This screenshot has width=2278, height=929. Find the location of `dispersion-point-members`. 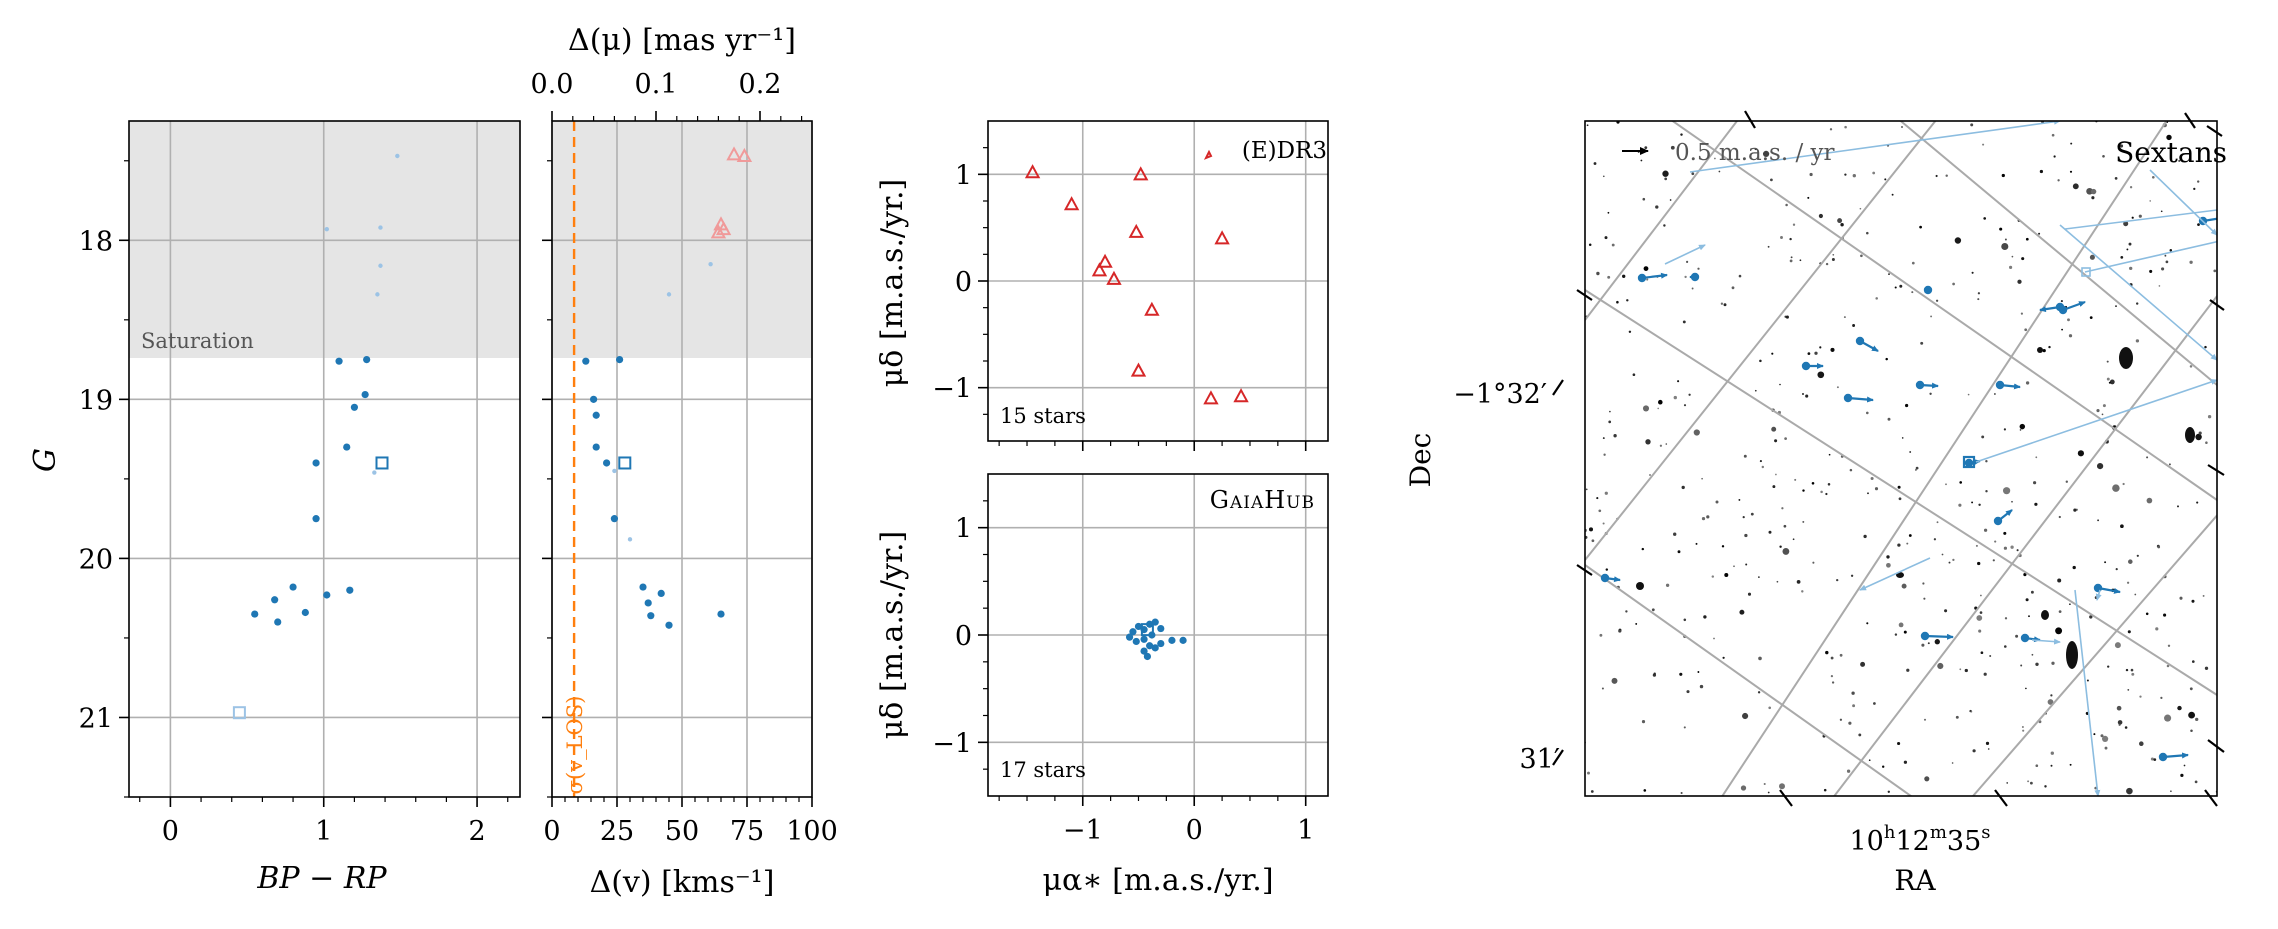

dispersion-point-members is located at coordinates (596, 447).